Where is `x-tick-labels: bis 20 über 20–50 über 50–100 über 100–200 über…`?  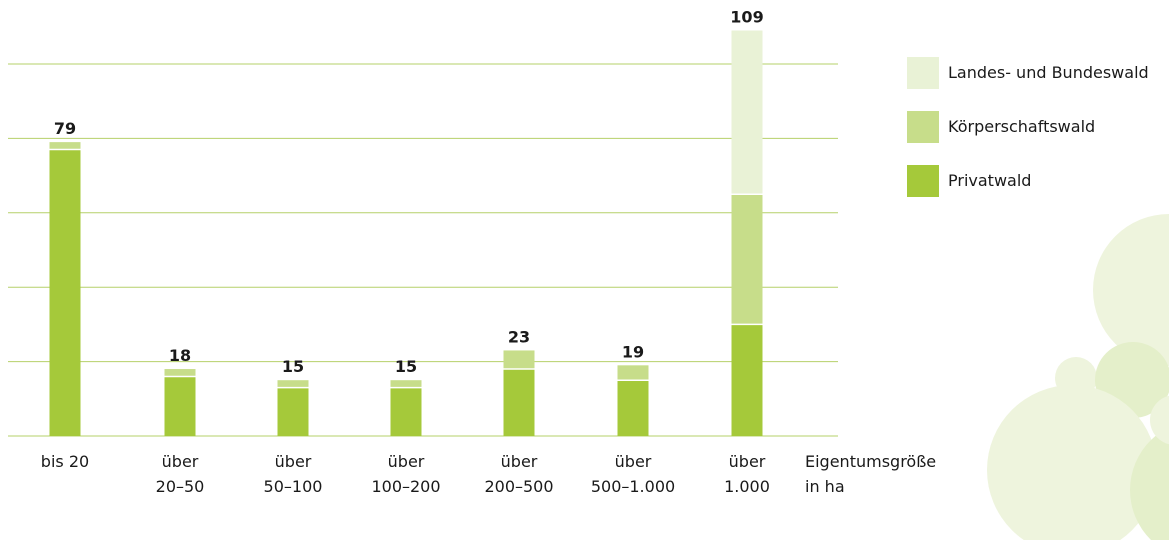
x-tick-labels: bis 20 über 20–50 über 50–100 über 100–200 über… is located at coordinates (405, 474).